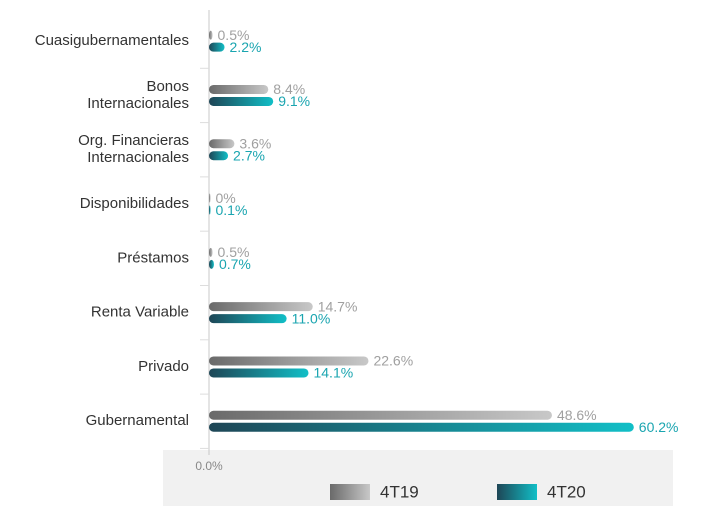  What do you see at coordinates (167, 86) in the screenshot?
I see `y-tick-label: Bonos` at bounding box center [167, 86].